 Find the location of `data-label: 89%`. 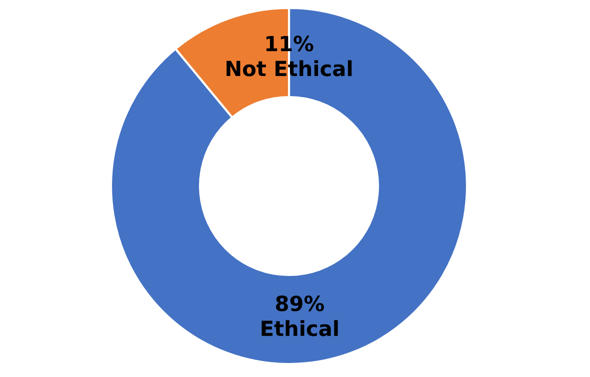

data-label: 89% is located at coordinates (300, 304).